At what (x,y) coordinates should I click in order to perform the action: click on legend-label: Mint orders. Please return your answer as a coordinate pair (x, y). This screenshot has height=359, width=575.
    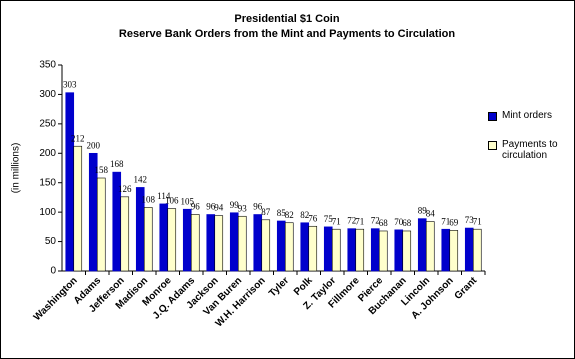
    Looking at the image, I should click on (527, 115).